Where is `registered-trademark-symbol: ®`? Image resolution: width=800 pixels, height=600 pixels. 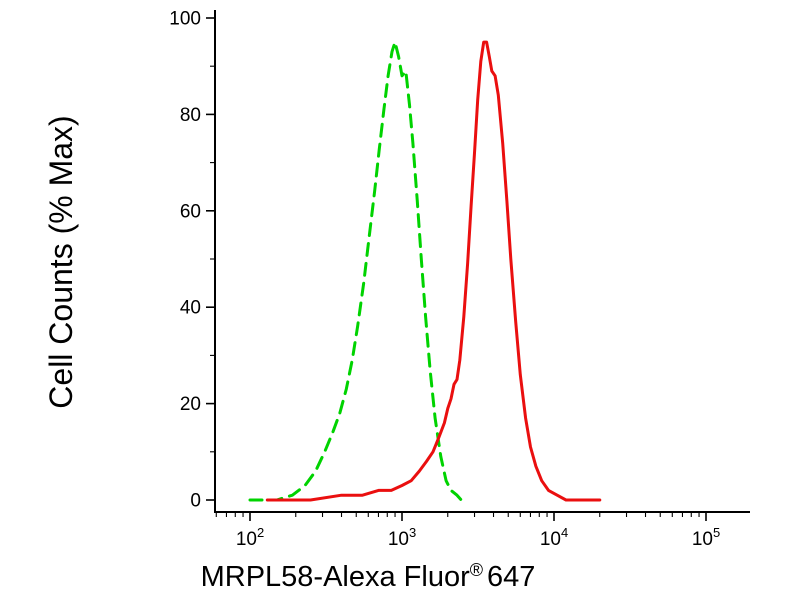 registered-trademark-symbol: ® is located at coordinates (476, 570).